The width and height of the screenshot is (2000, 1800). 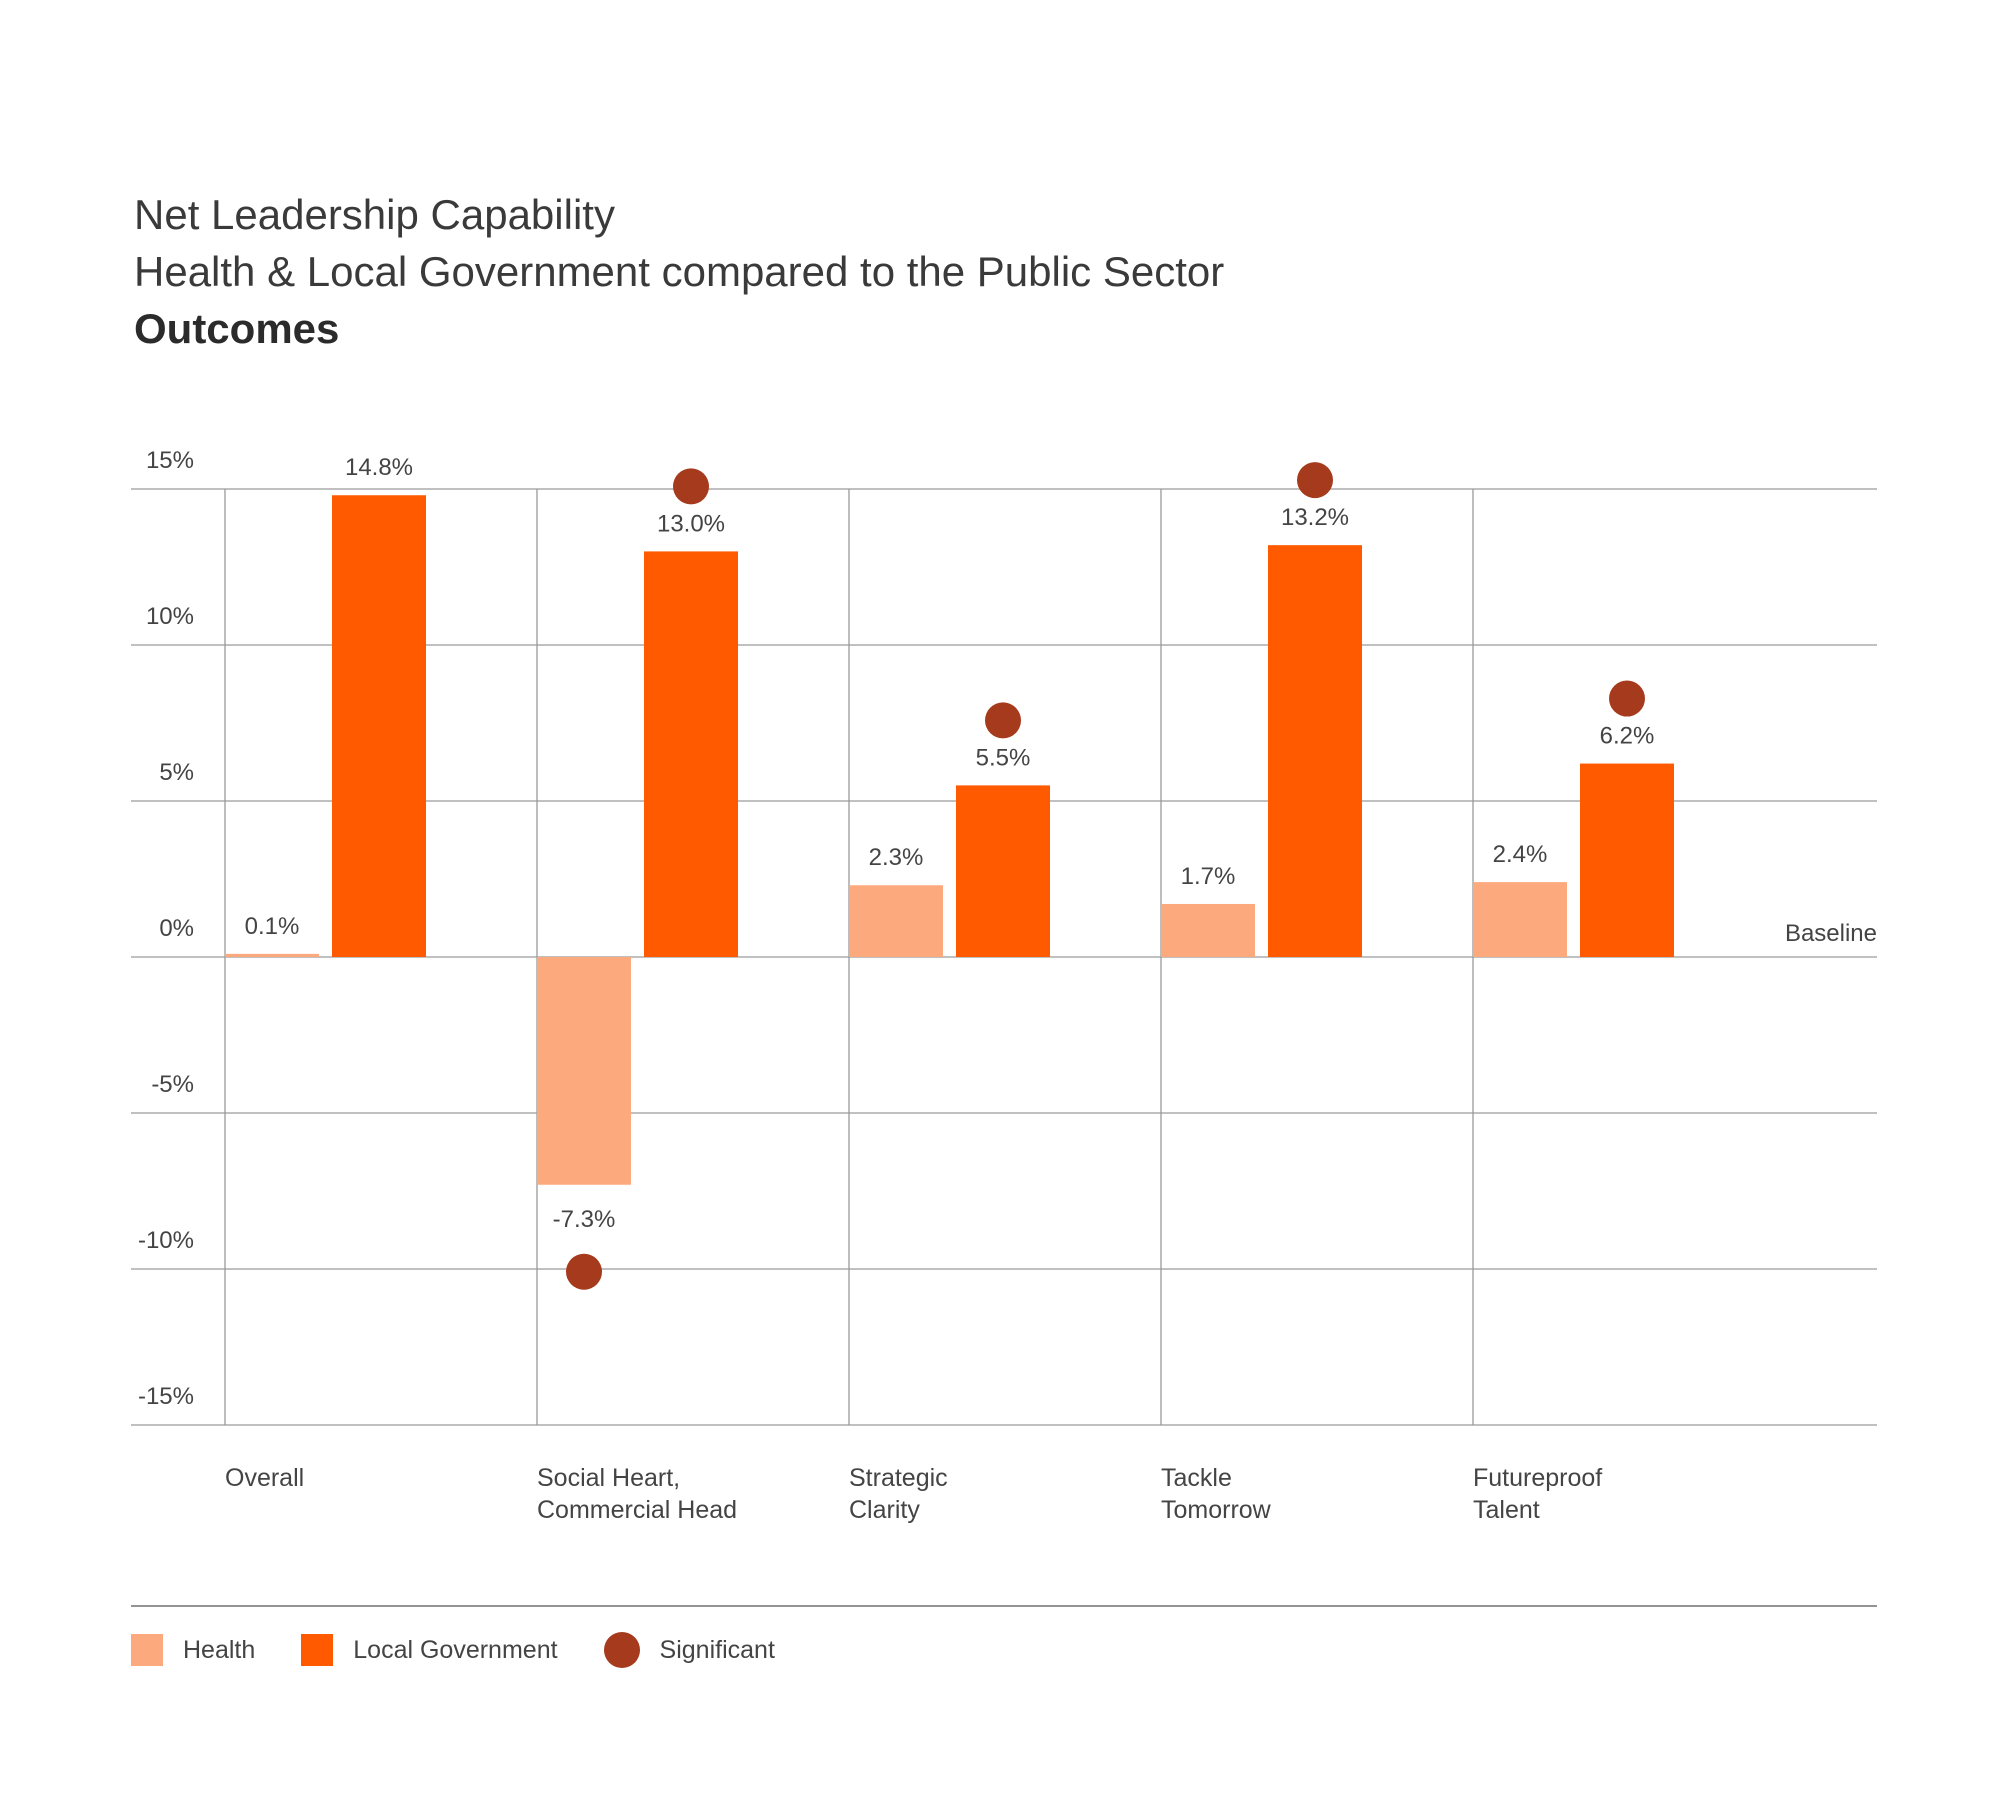 I want to click on y-tick-label: -15%, so click(x=166, y=1396).